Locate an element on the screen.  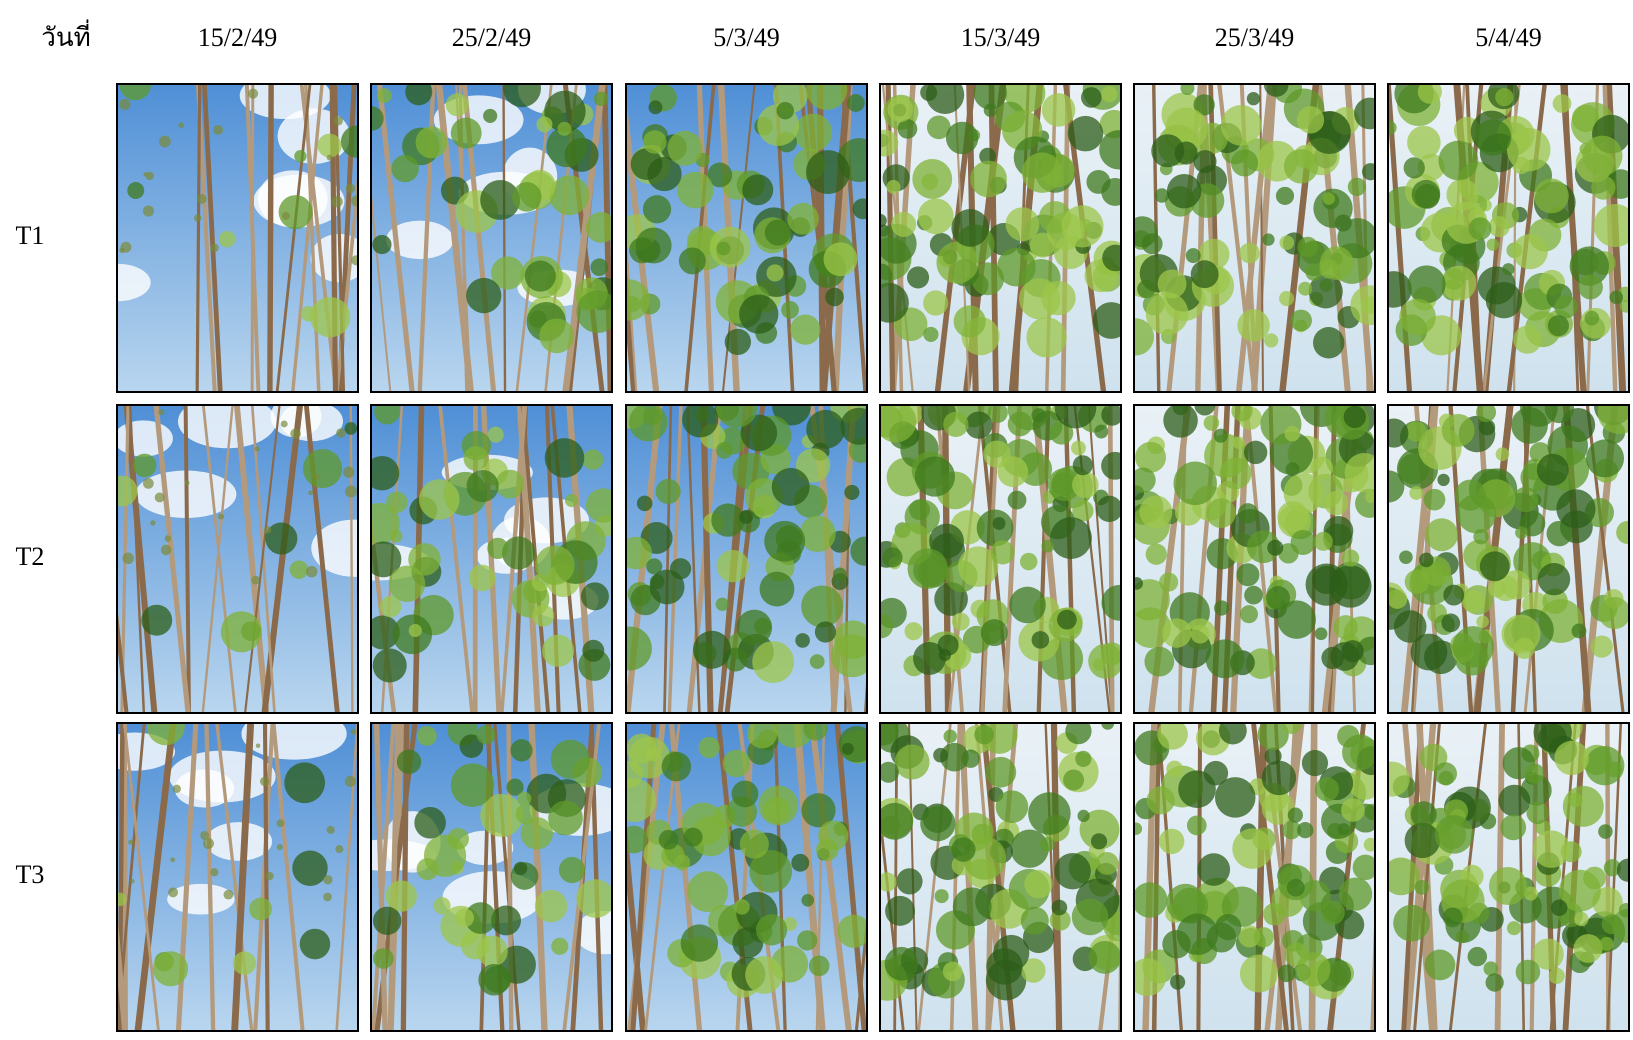
date-label: 5/4/49 is located at coordinates (1508, 37).